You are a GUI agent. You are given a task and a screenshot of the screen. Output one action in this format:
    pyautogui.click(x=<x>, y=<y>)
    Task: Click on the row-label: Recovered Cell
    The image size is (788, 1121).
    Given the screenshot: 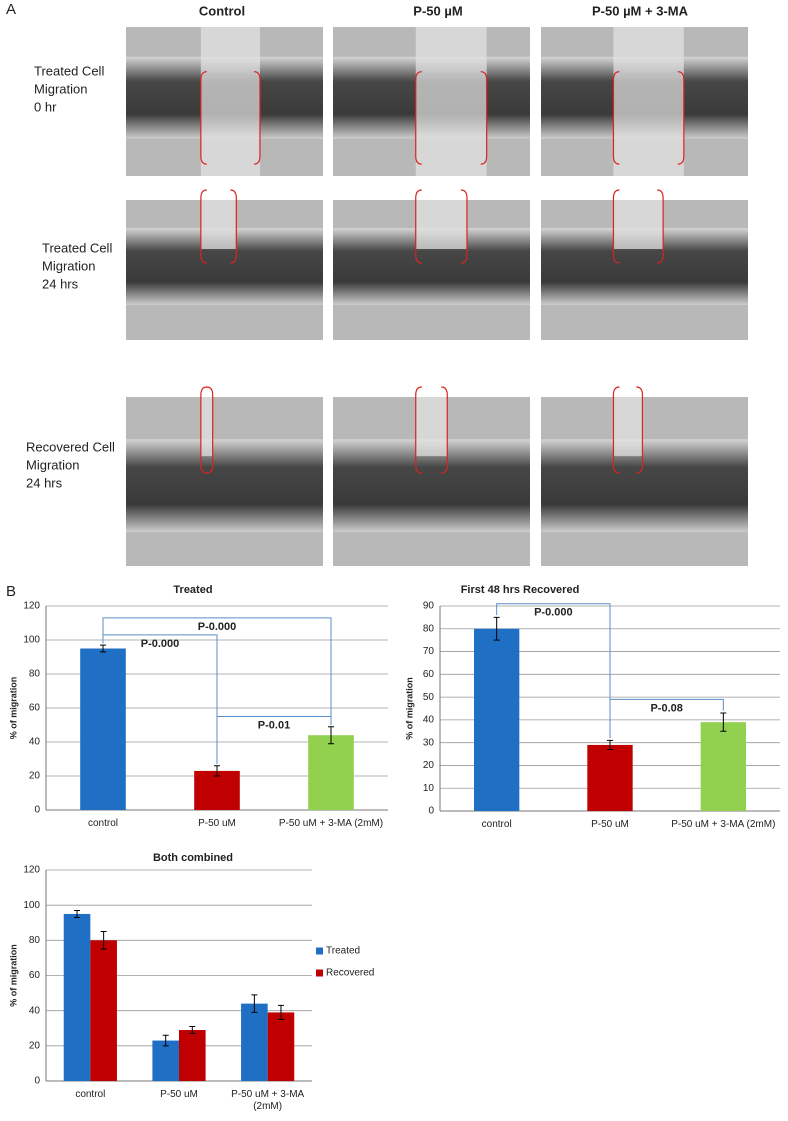 What is the action you would take?
    pyautogui.click(x=70, y=446)
    